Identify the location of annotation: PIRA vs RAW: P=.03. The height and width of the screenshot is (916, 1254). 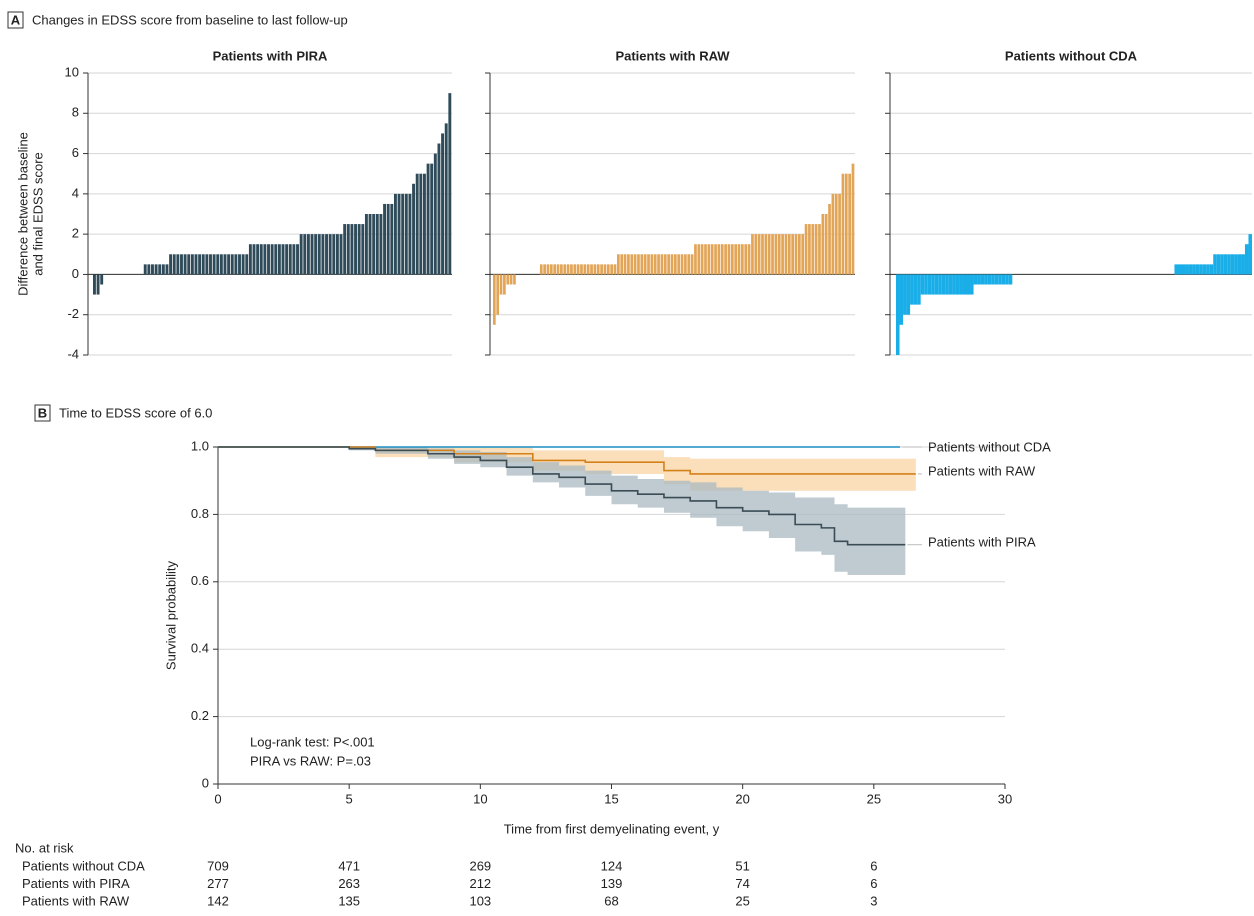
(310, 760).